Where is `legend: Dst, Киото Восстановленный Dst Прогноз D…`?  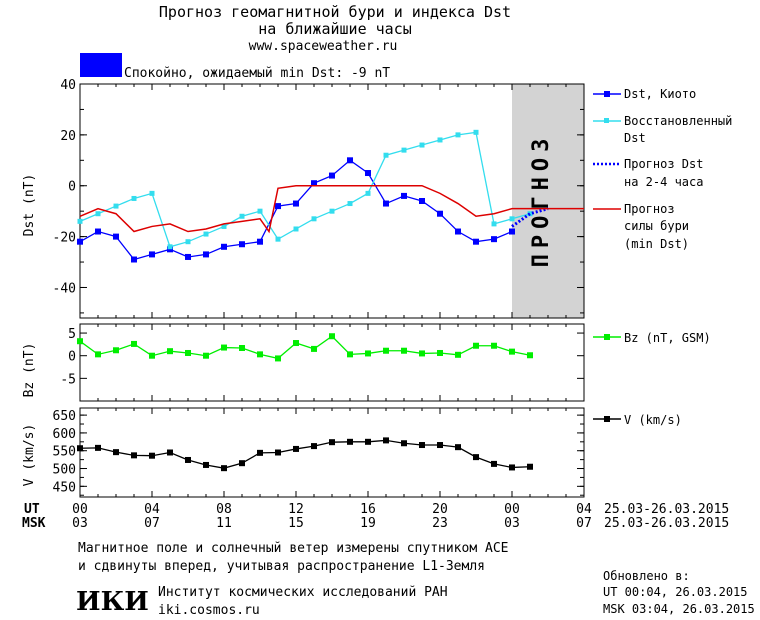
legend: Dst, Киото Восстановленный Dst Прогноз D… is located at coordinates (662, 257).